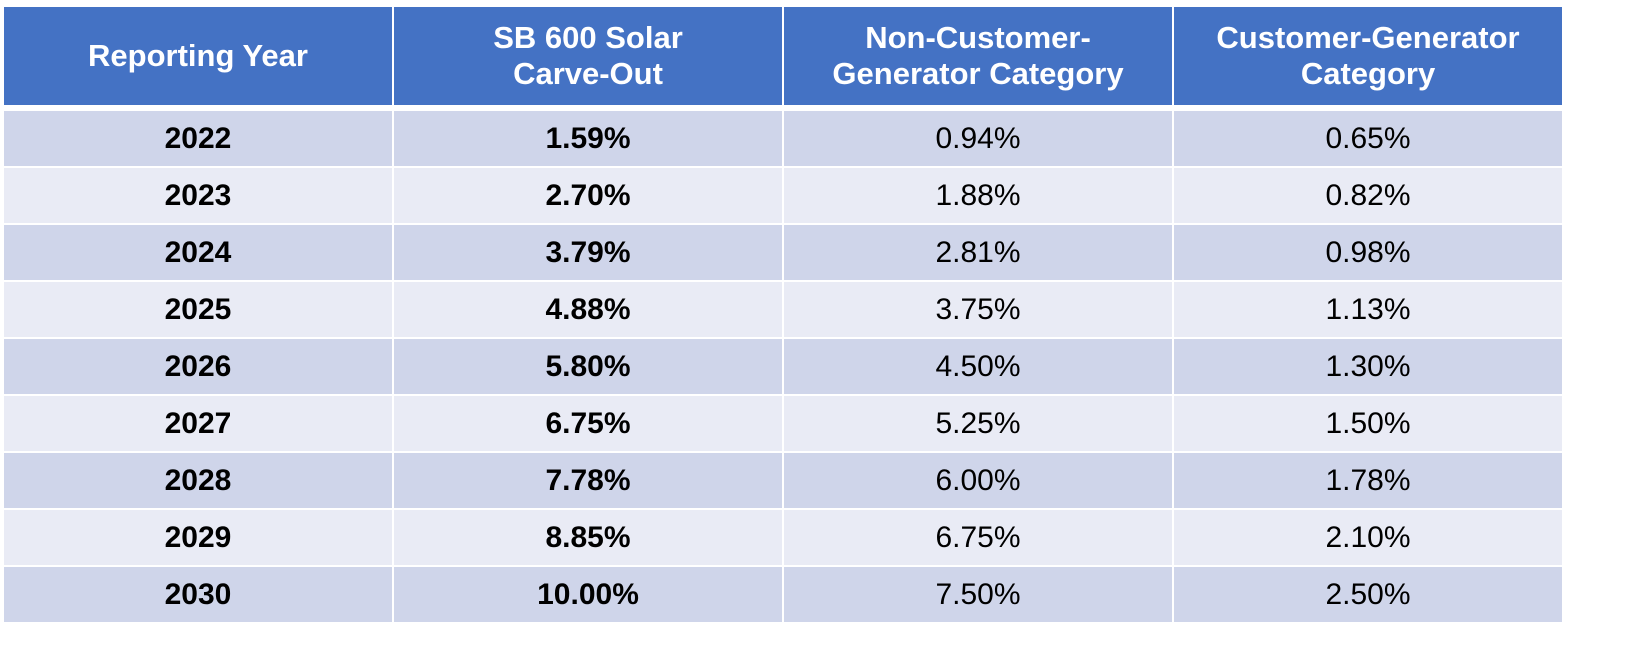  I want to click on header-customer-generator: Customer-Generator Category, so click(1368, 58).